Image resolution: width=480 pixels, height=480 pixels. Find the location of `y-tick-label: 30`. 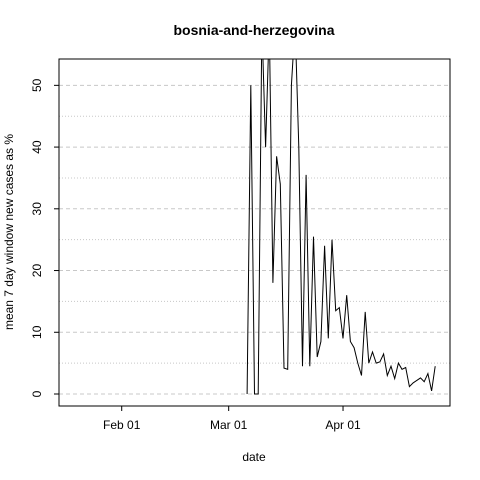

y-tick-label: 30 is located at coordinates (37, 209).